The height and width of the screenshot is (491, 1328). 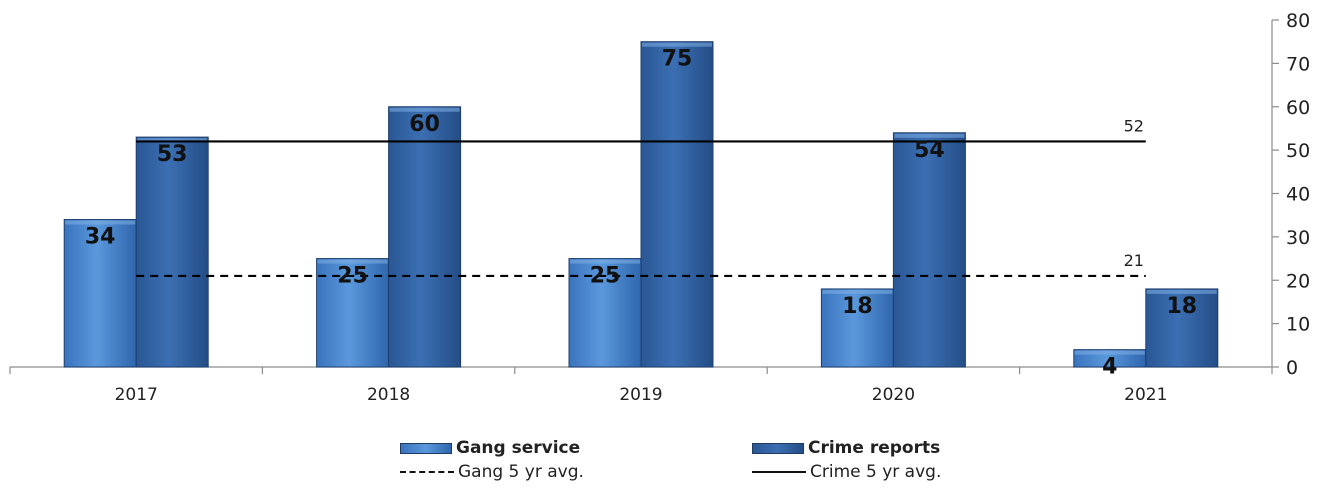 I want to click on crime-reports-bar-value-label: 75, so click(x=677, y=59).